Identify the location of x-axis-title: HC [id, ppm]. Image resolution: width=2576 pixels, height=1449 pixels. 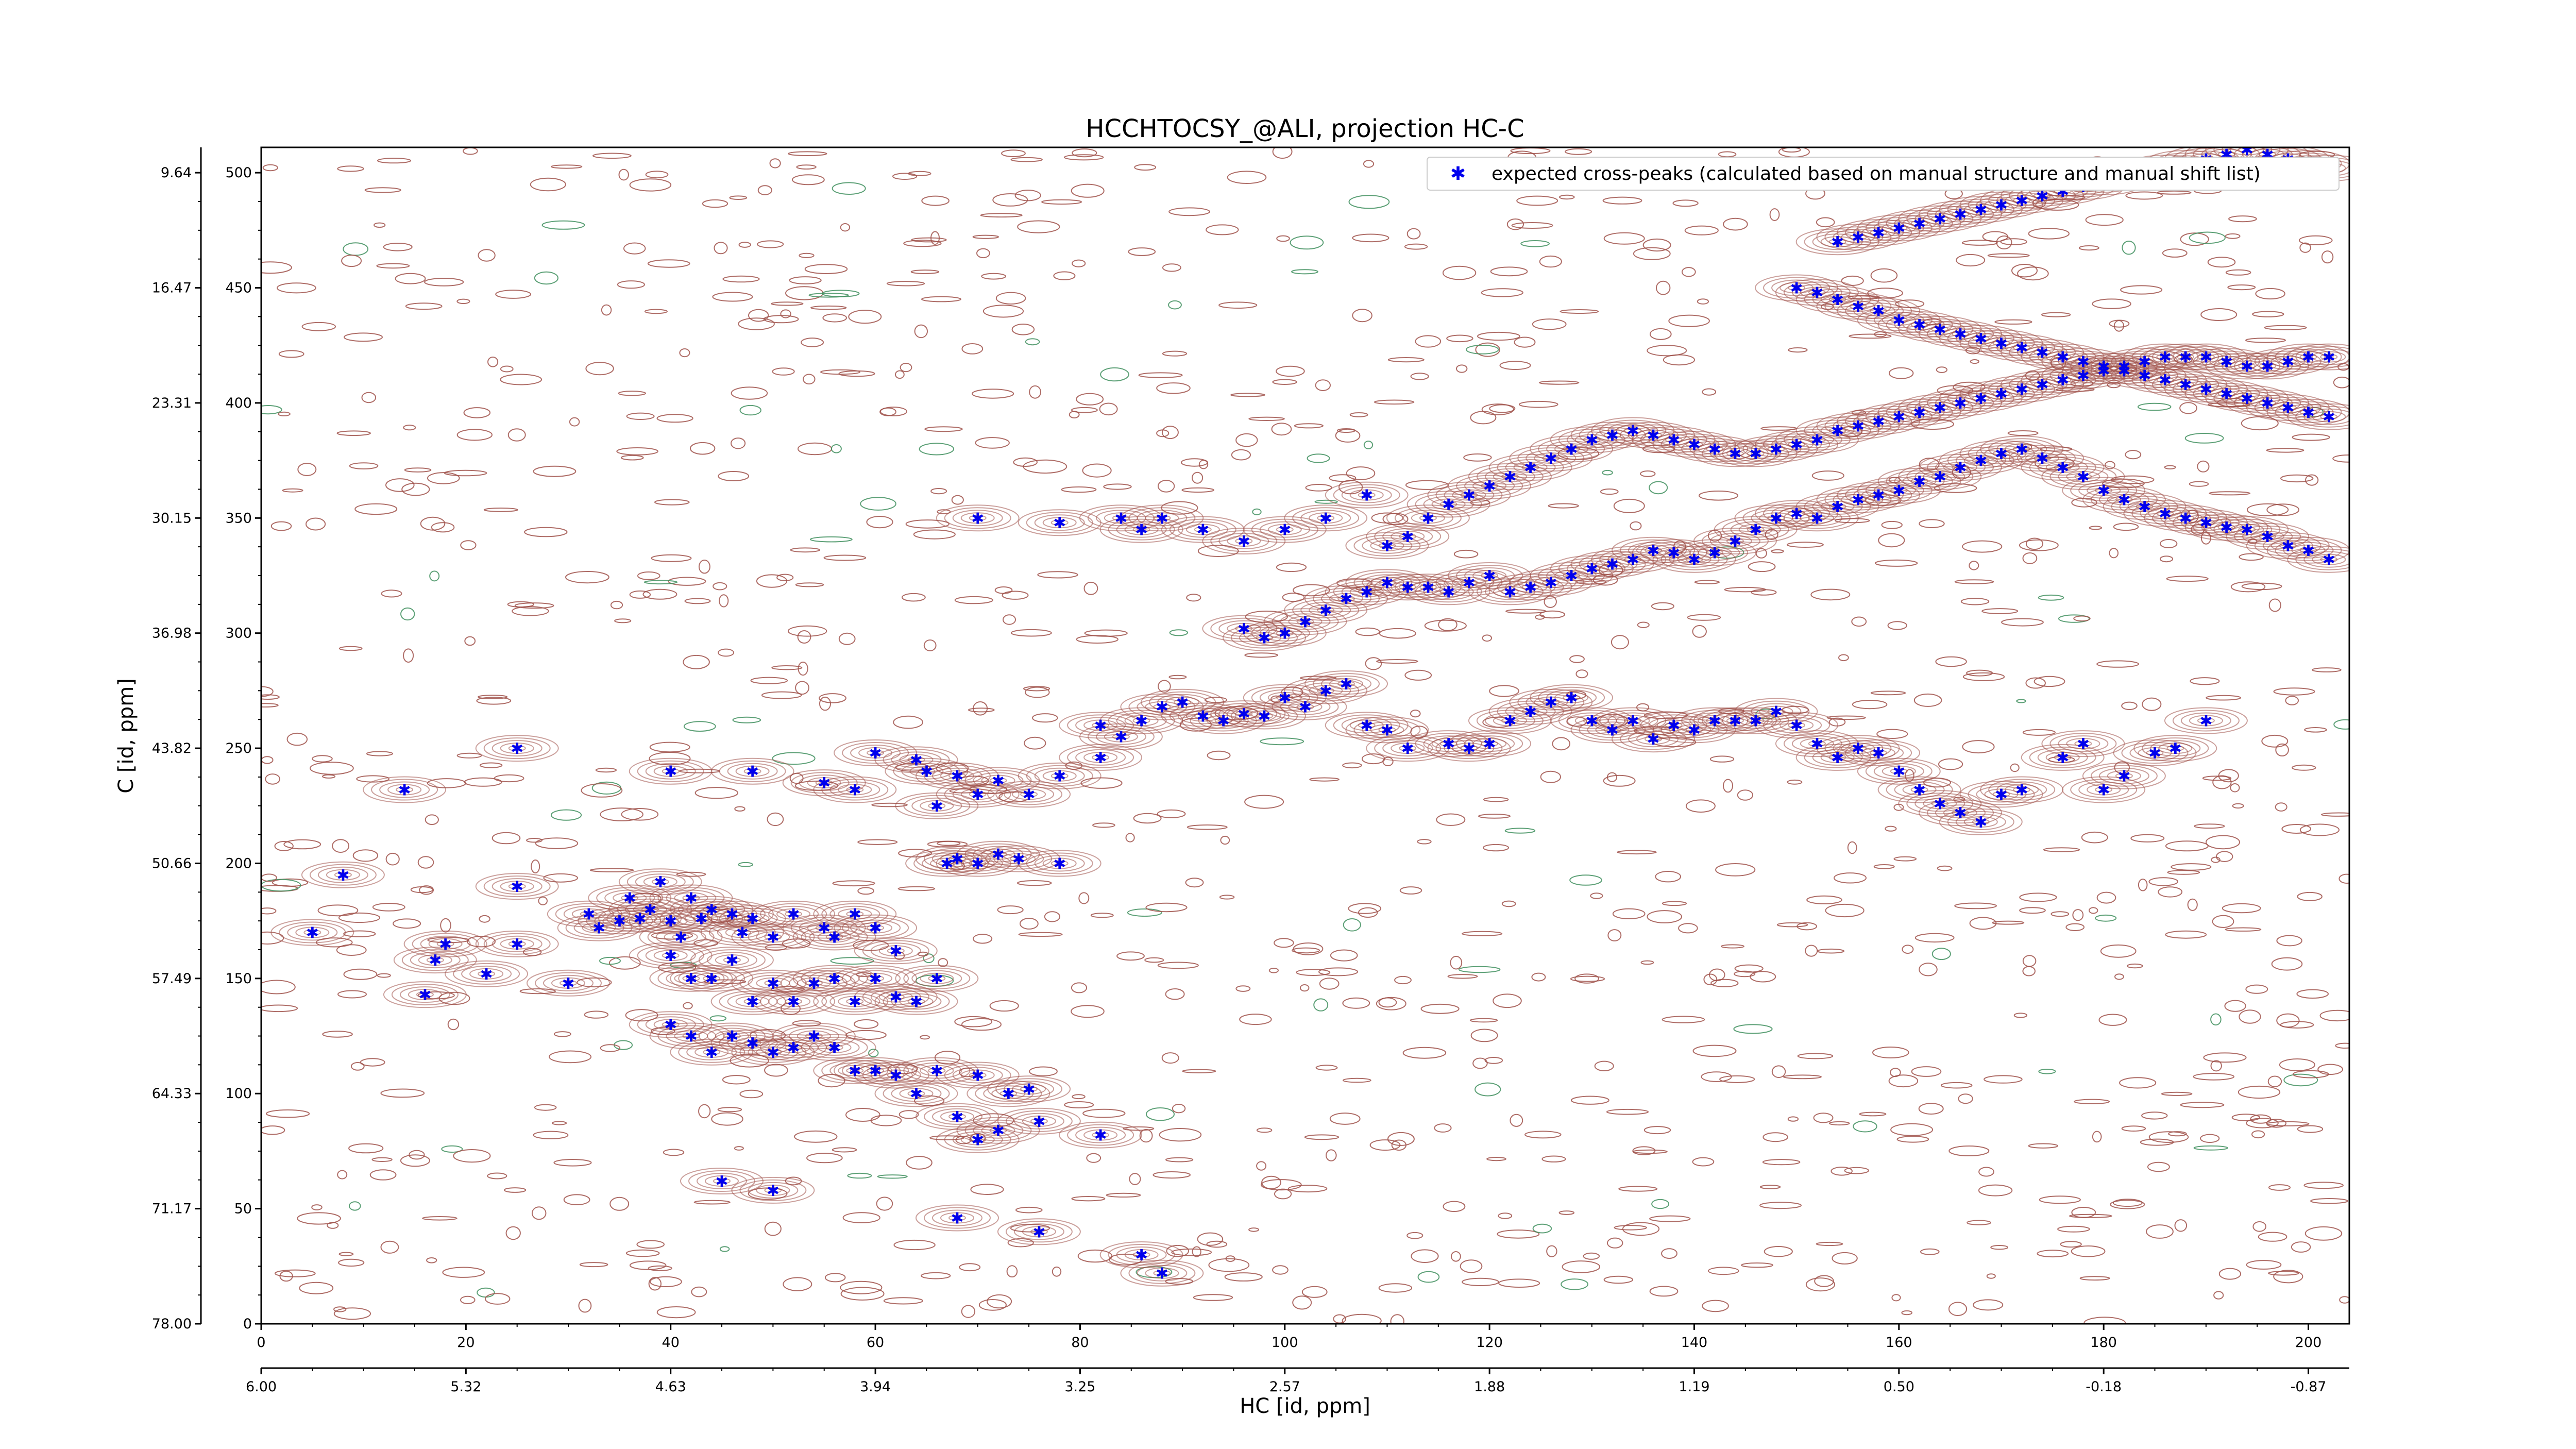
(1305, 1406).